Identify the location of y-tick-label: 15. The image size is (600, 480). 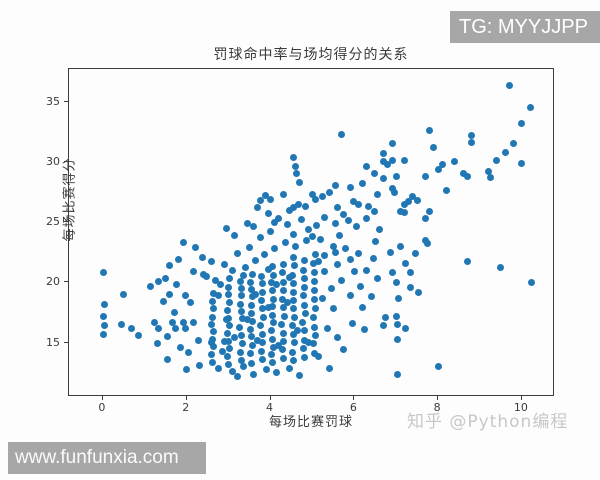
(53, 342).